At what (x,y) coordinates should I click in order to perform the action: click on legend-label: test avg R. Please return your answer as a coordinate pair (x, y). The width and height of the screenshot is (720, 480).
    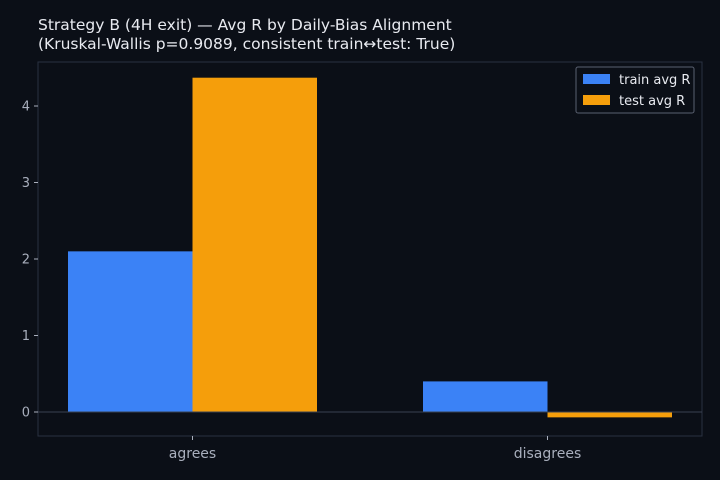
    Looking at the image, I should click on (652, 101).